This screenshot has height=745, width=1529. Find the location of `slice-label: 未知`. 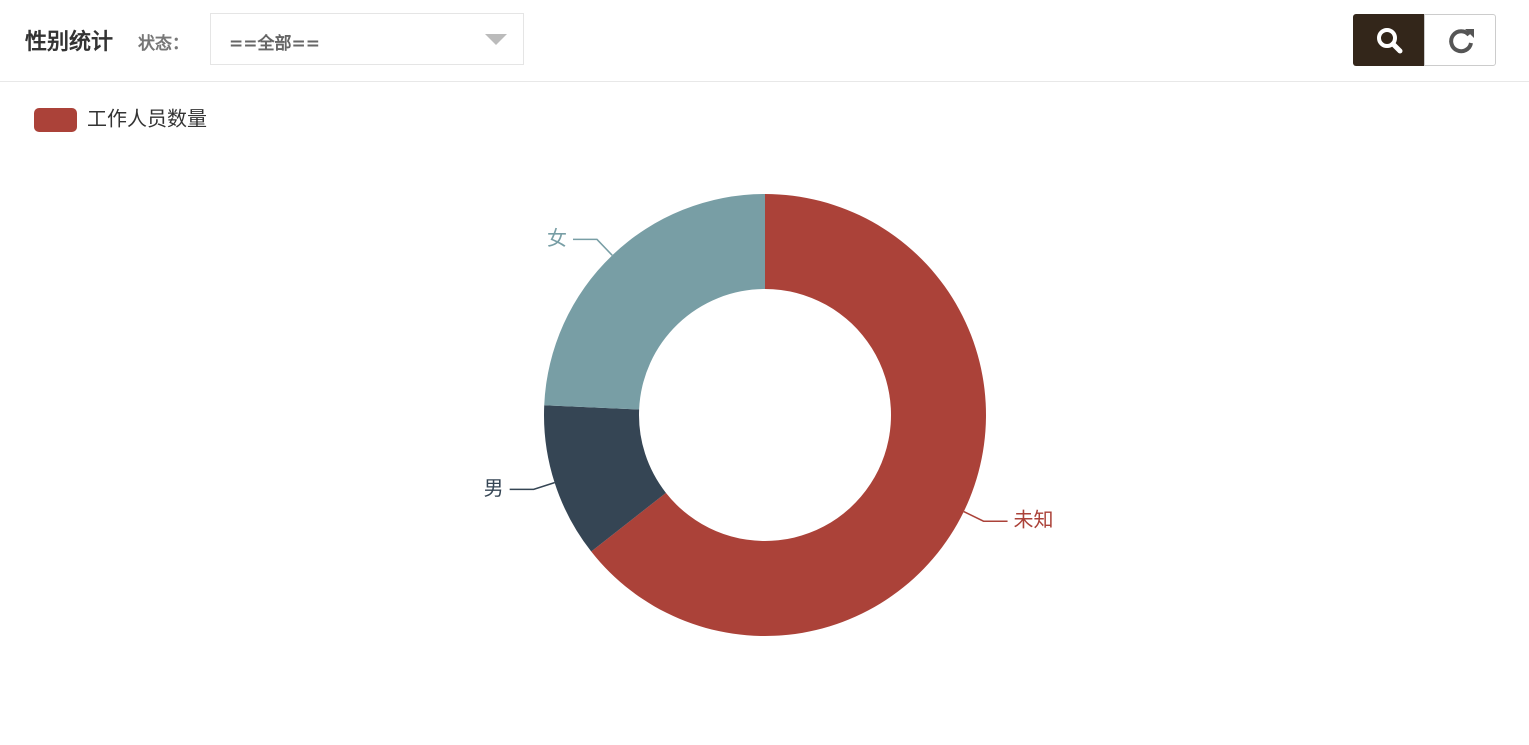

slice-label: 未知 is located at coordinates (1034, 520).